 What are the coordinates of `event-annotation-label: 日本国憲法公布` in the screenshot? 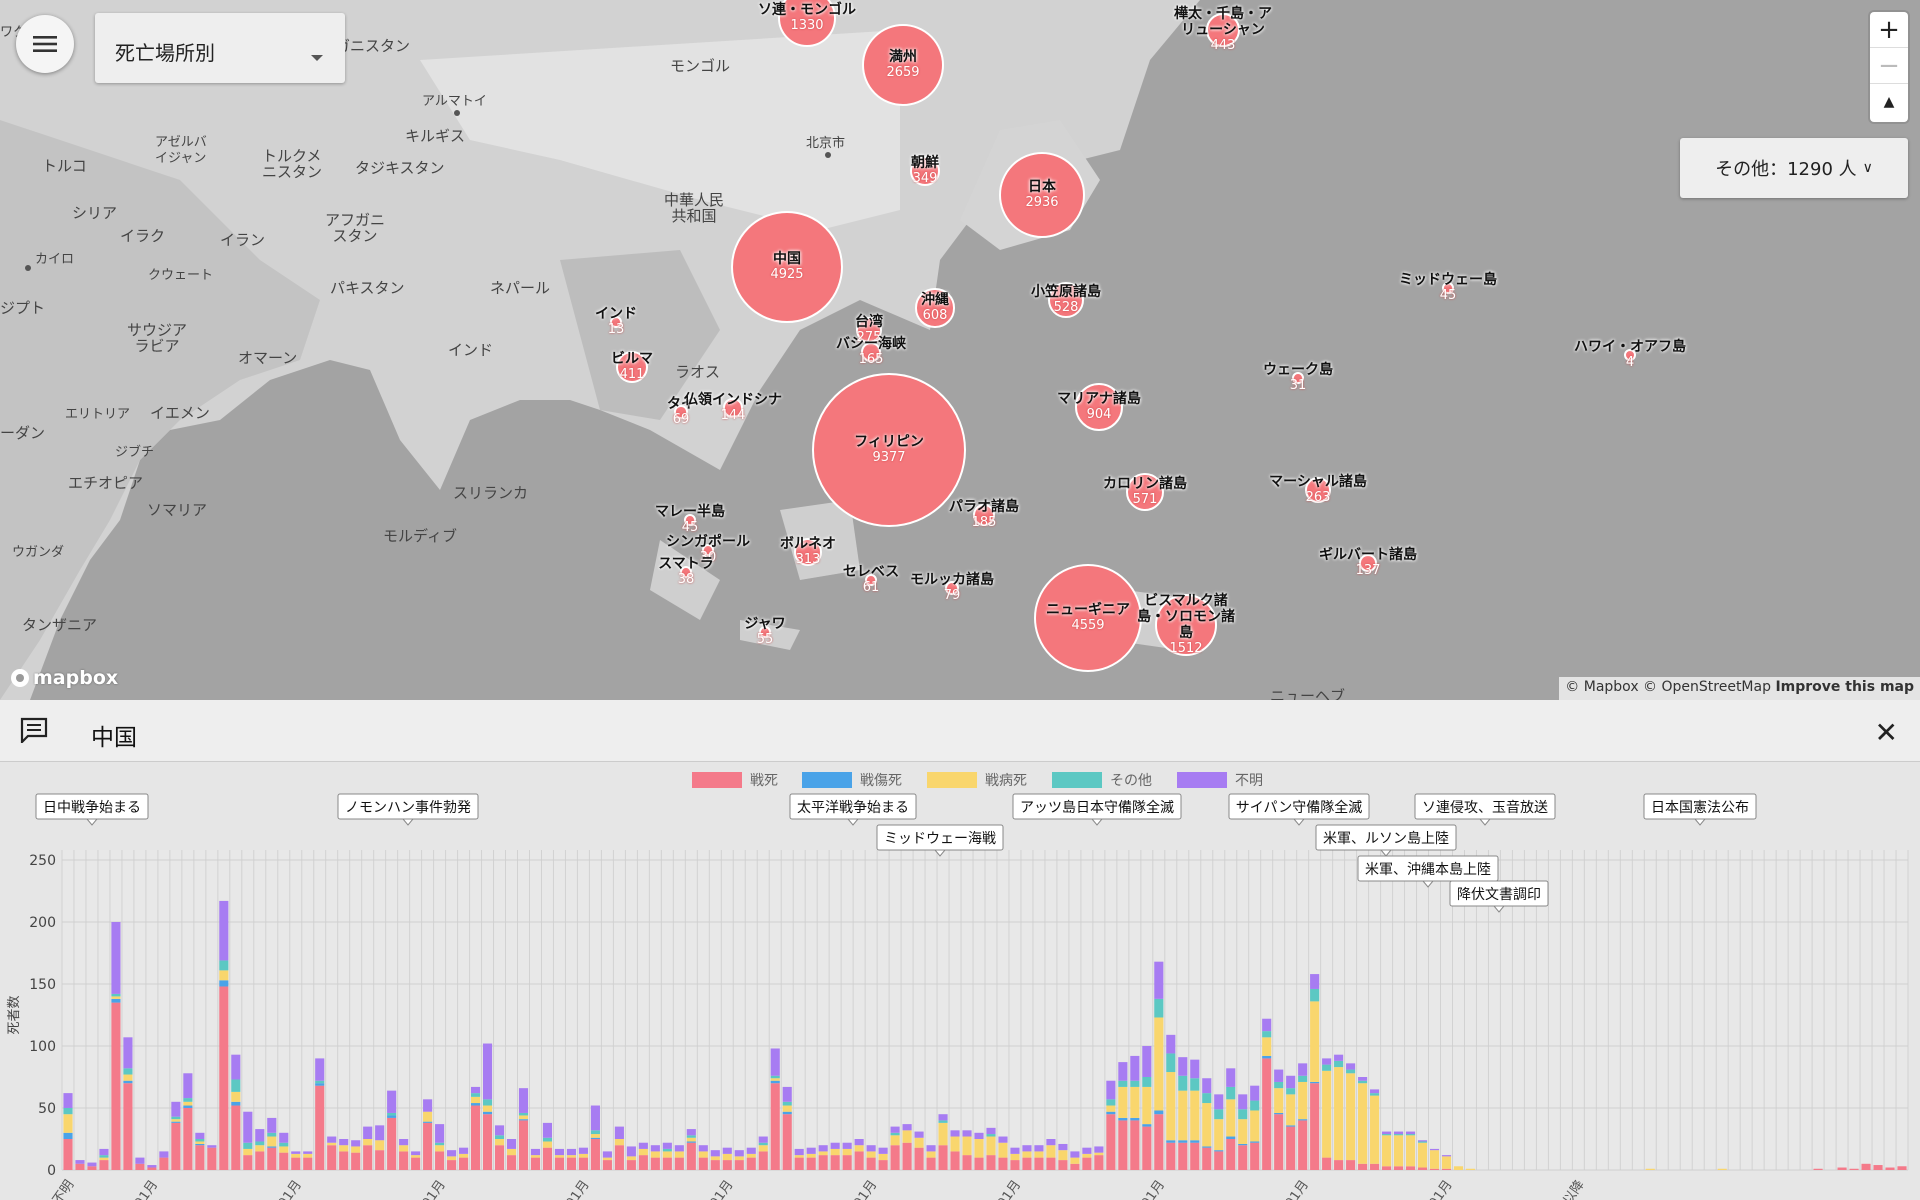 It's located at (1700, 807).